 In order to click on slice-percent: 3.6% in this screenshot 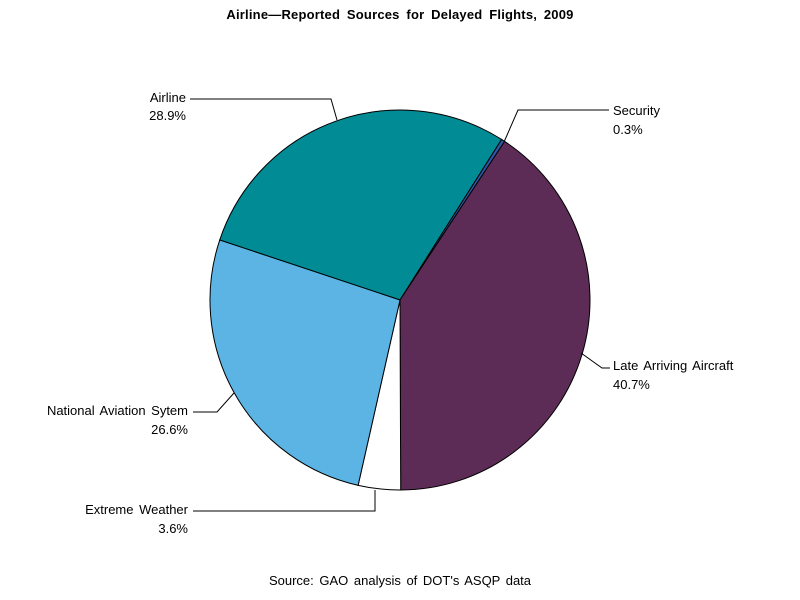, I will do `click(173, 528)`.